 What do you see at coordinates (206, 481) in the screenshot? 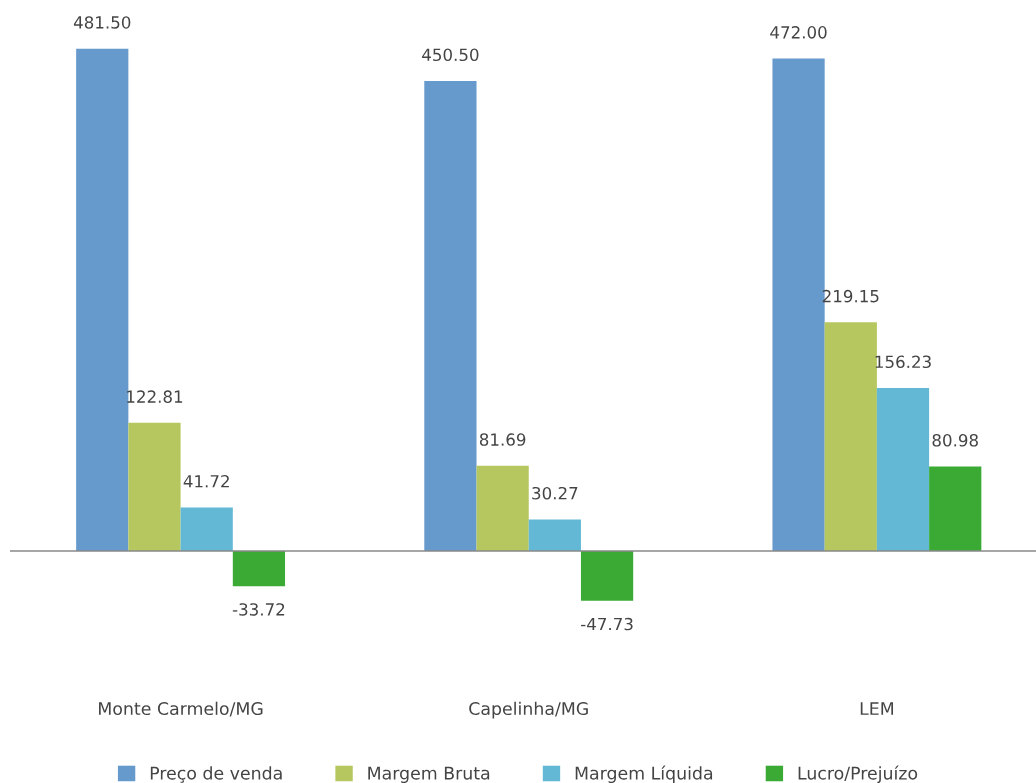
I see `data-label: 41.72` at bounding box center [206, 481].